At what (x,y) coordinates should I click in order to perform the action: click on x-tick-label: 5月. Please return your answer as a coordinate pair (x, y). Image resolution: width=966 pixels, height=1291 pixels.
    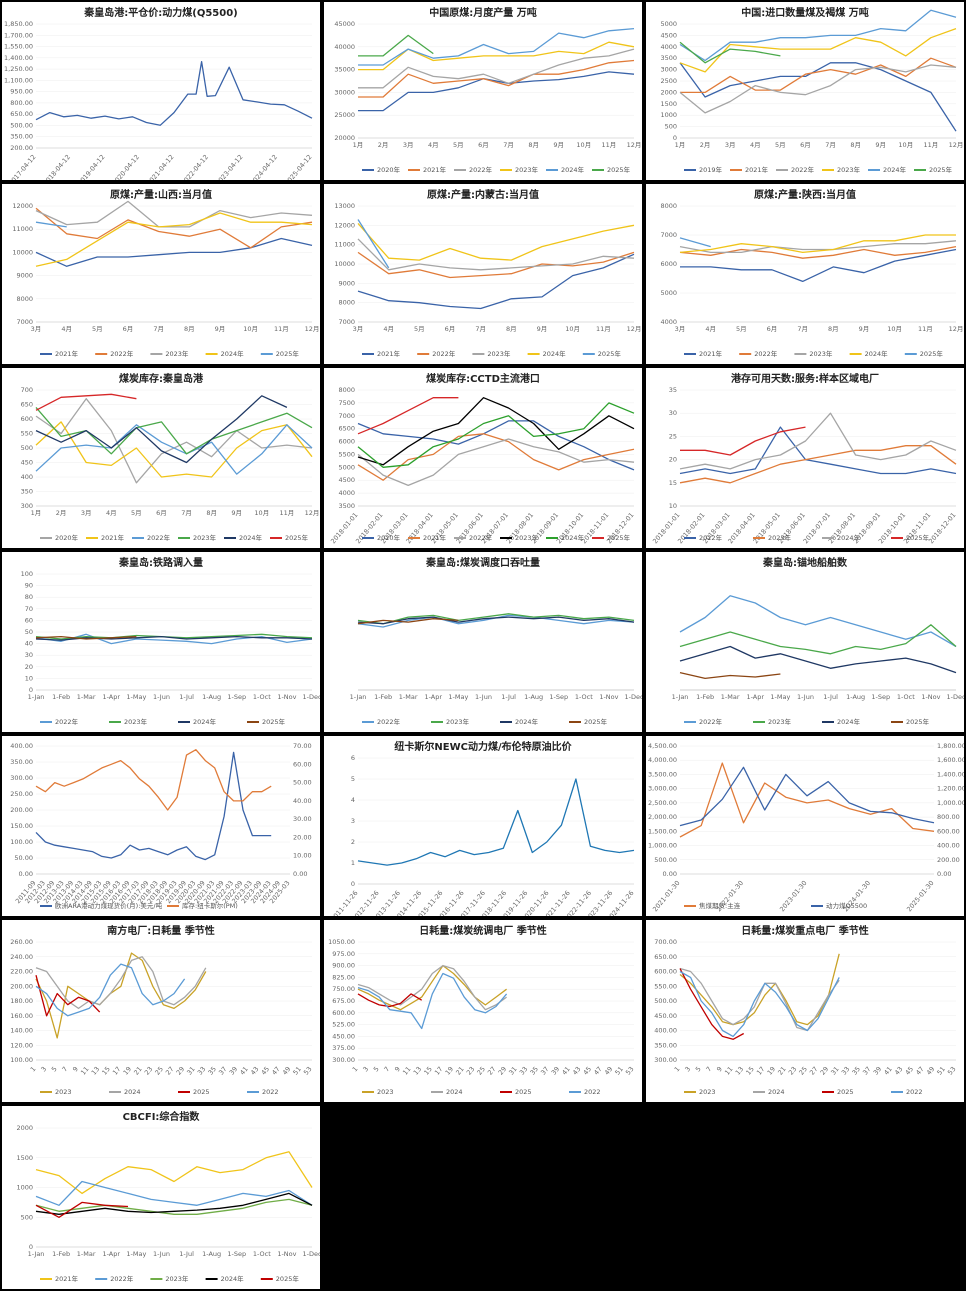
    Looking at the image, I should click on (741, 329).